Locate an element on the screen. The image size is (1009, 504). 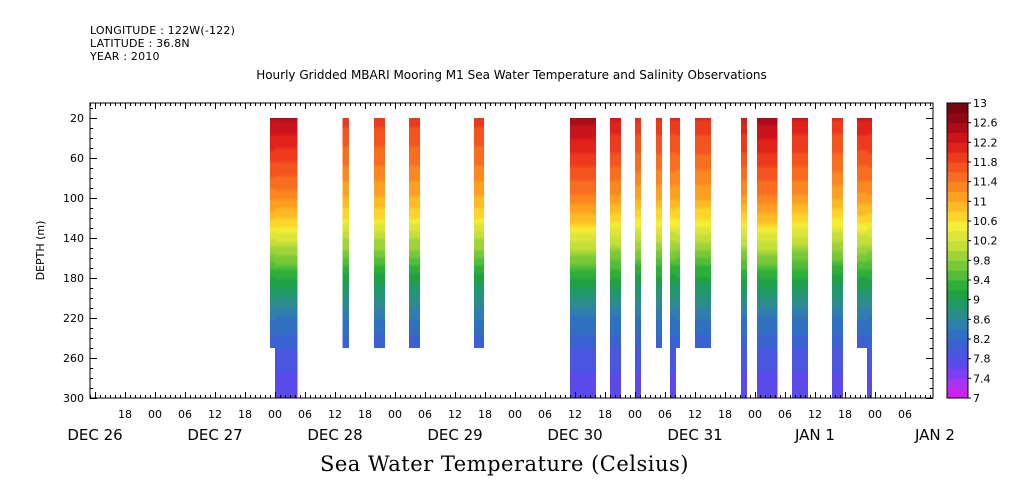
colorbar-frame is located at coordinates (957, 250).